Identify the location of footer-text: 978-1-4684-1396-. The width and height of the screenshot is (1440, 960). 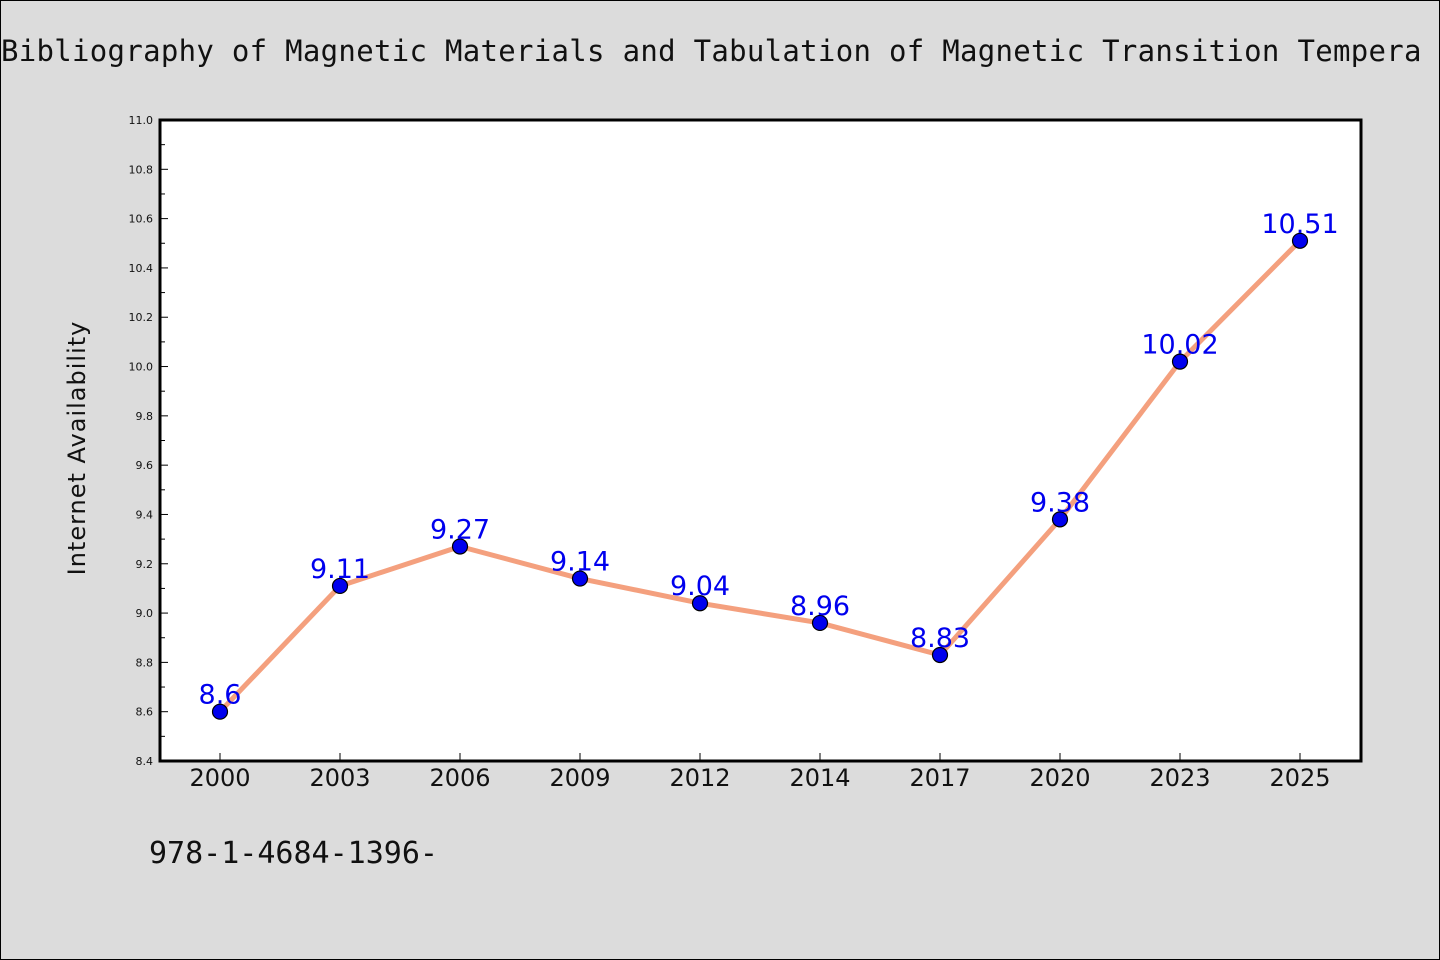
(293, 853).